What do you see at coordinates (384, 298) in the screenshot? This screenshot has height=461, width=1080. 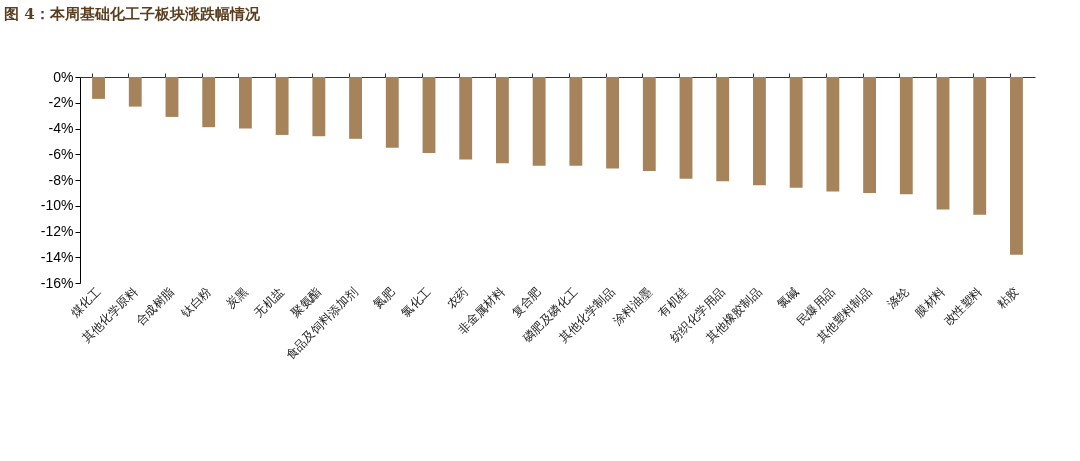 I see `x-tick-label: 氮肥` at bounding box center [384, 298].